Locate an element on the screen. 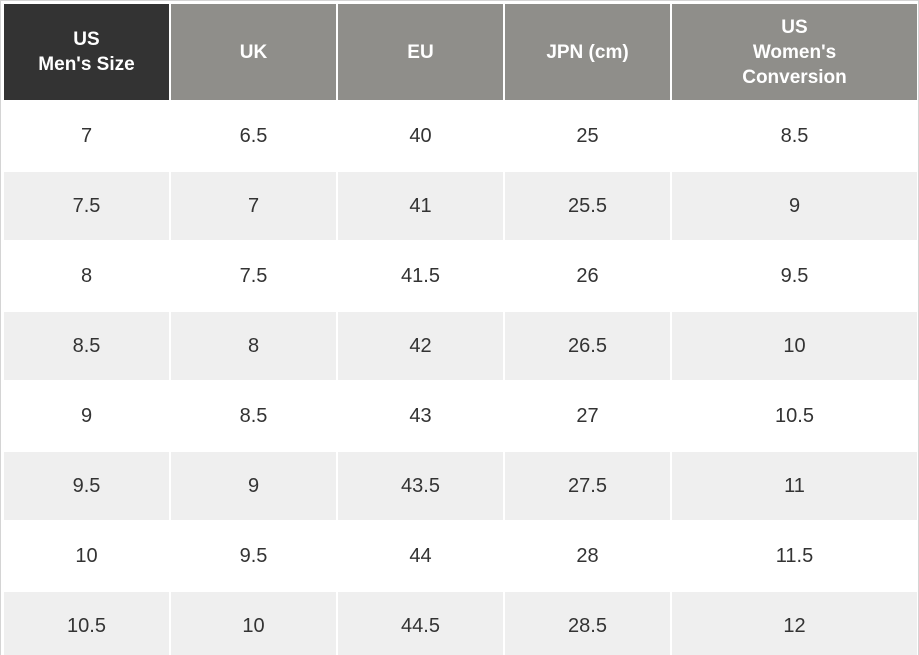 This screenshot has width=919, height=655. cell-text: 44.5 is located at coordinates (420, 625).